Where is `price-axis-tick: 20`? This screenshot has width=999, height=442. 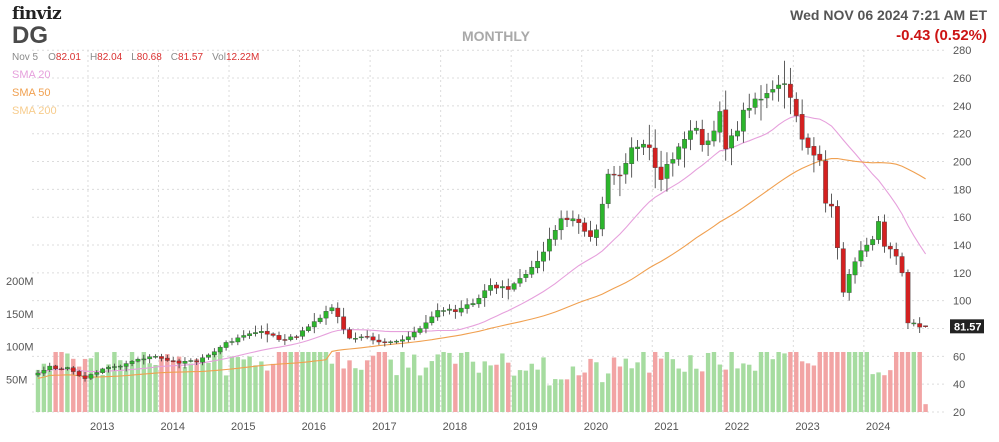 price-axis-tick: 20 is located at coordinates (959, 413).